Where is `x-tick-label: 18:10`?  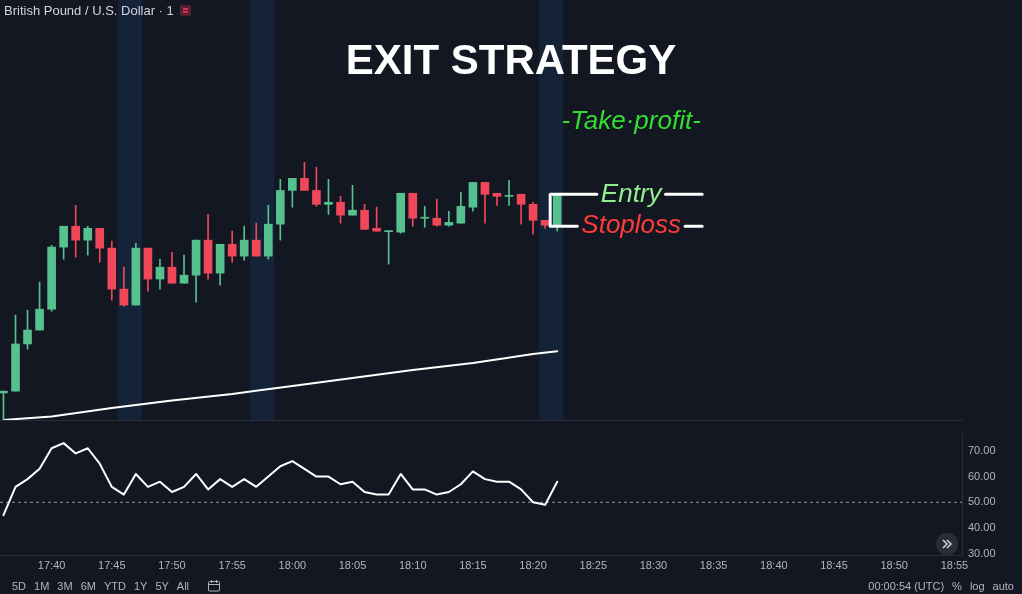 x-tick-label: 18:10 is located at coordinates (412, 564).